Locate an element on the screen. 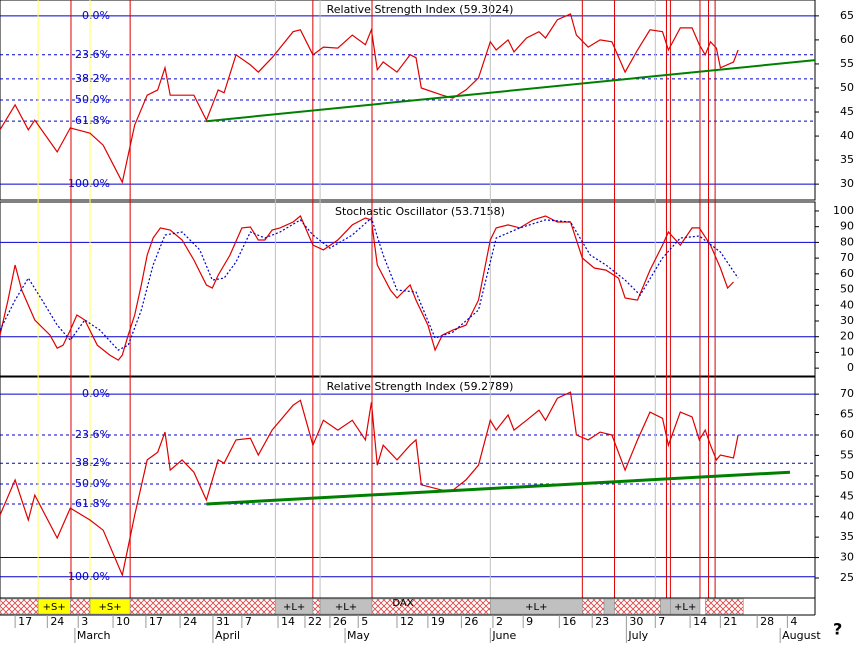  y-tick-label: 25 is located at coordinates (847, 577).